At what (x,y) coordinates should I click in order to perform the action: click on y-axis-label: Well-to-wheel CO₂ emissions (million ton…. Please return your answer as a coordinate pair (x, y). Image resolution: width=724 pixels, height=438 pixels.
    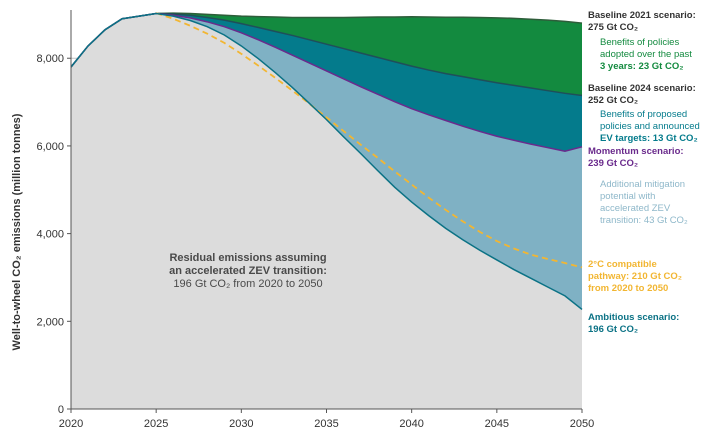
    Looking at the image, I should click on (17, 231).